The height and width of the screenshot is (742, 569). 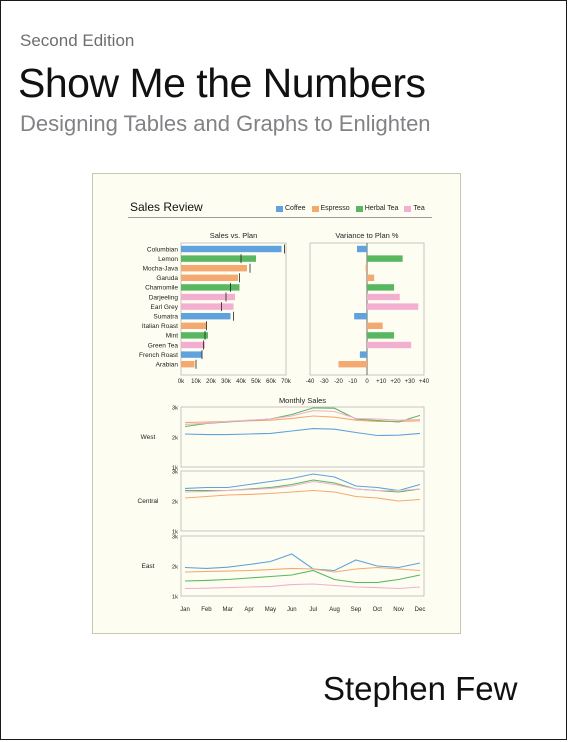 What do you see at coordinates (295, 208) in the screenshot?
I see `legend-label: Coffee` at bounding box center [295, 208].